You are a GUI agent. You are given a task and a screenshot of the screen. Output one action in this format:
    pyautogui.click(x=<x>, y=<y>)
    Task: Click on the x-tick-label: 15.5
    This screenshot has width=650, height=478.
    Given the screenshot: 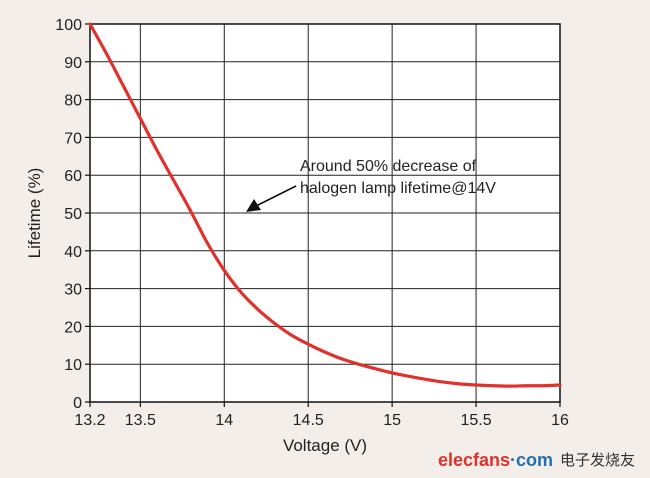 What is the action you would take?
    pyautogui.click(x=476, y=420)
    